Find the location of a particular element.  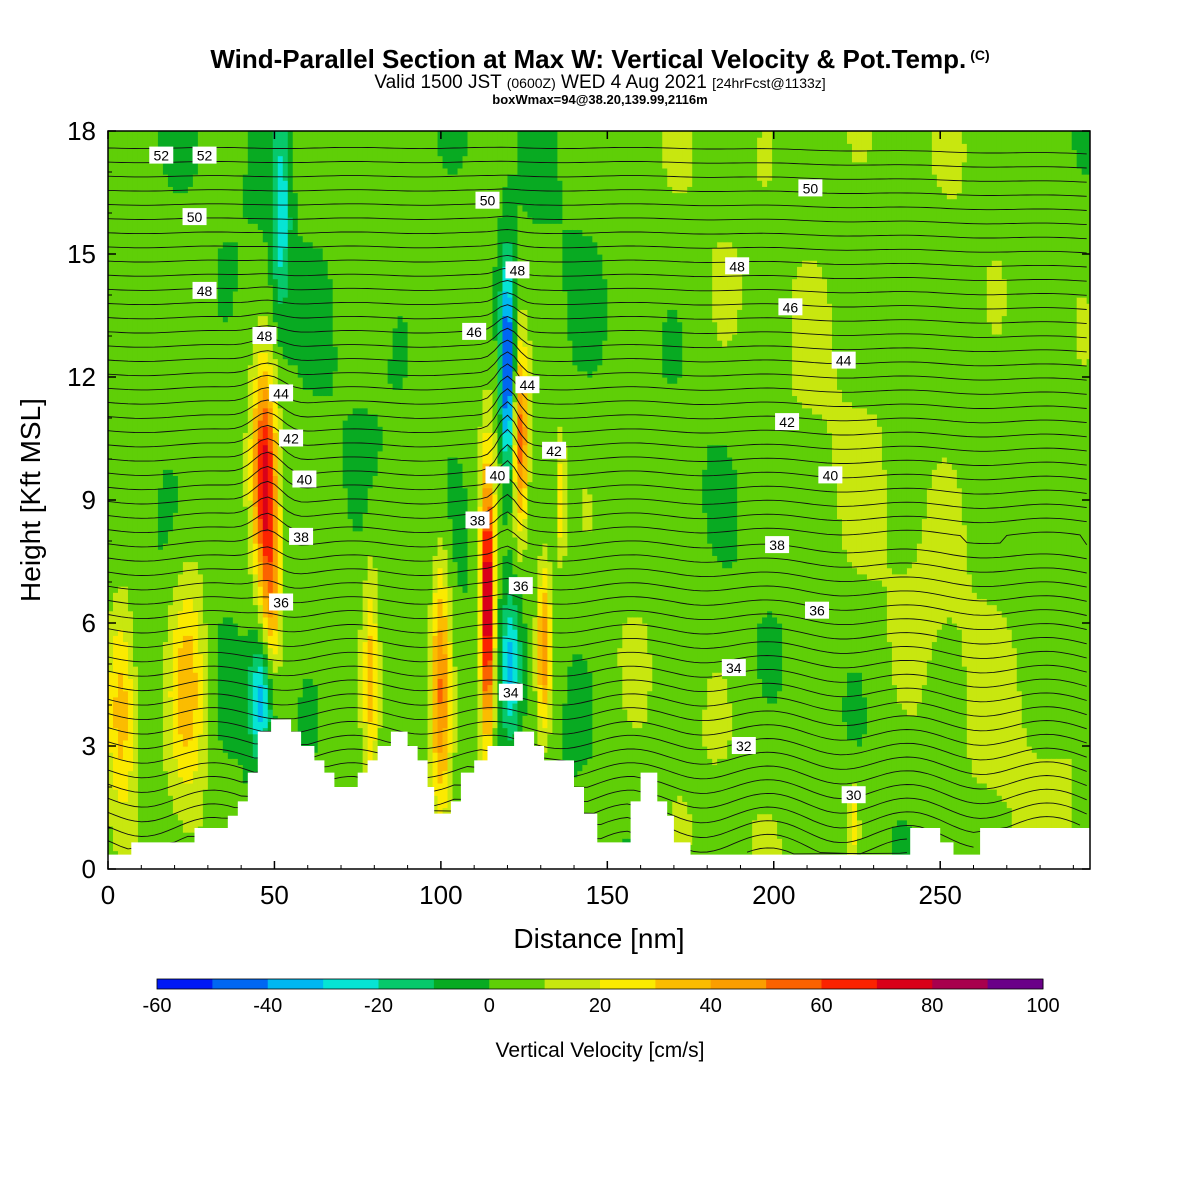

theta-label-text: 36 is located at coordinates (817, 611).